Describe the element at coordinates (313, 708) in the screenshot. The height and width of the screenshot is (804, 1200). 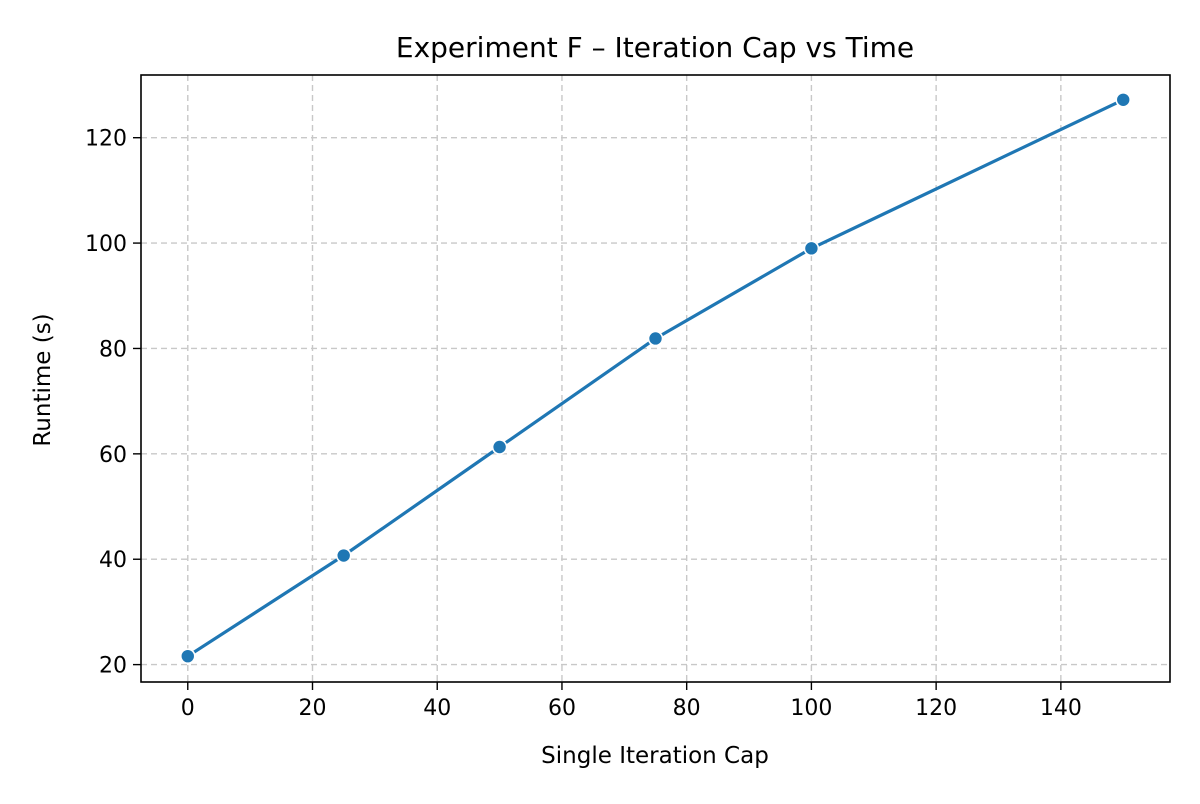
I see `x-tick-label: 20` at that location.